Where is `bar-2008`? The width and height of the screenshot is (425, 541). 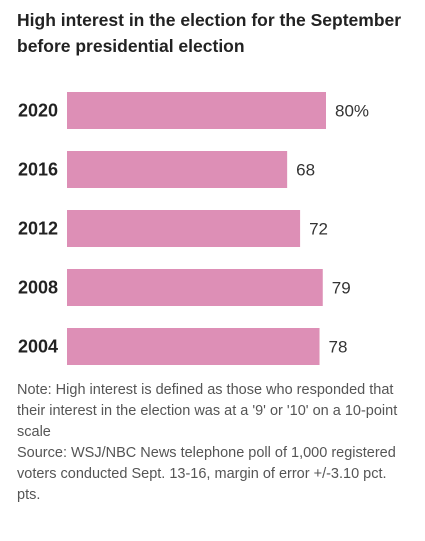 bar-2008 is located at coordinates (195, 287).